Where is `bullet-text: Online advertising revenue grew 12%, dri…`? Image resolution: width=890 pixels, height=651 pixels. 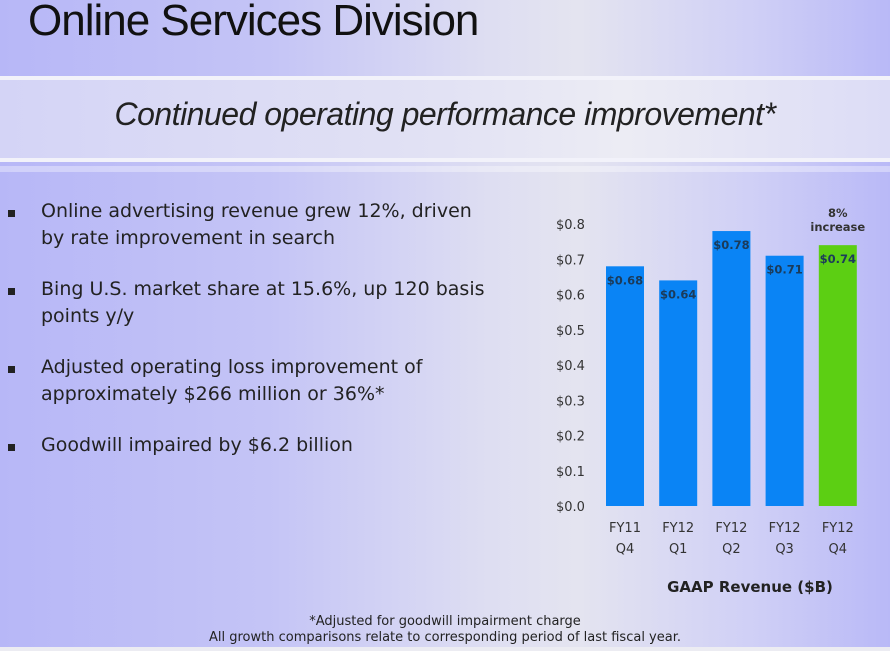 bullet-text: Online advertising revenue grew 12%, dri… is located at coordinates (256, 224).